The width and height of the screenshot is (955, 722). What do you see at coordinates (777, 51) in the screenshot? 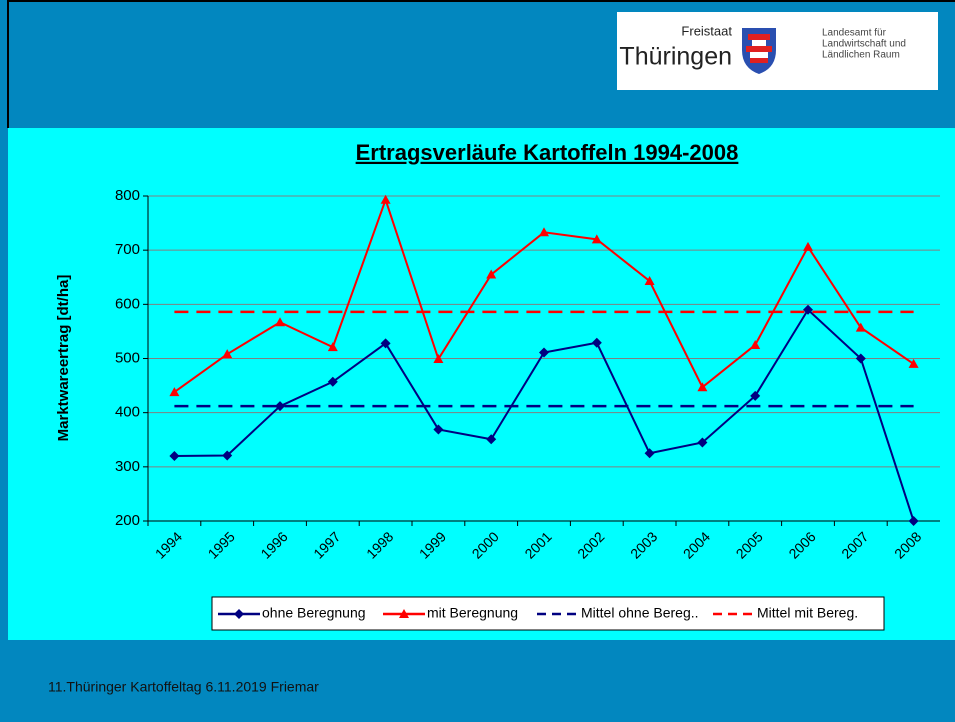
I see `logo-box` at bounding box center [777, 51].